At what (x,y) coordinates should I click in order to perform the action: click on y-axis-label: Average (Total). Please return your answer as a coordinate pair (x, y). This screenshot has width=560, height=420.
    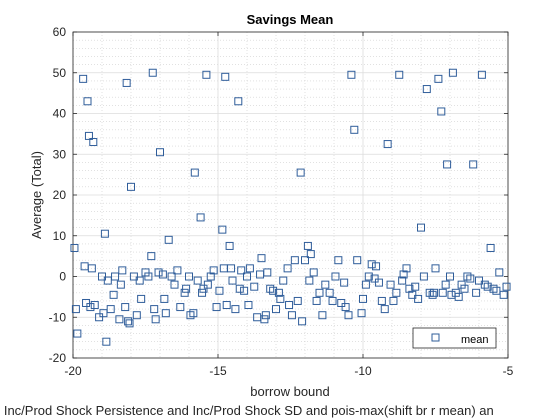
    Looking at the image, I should click on (36, 195).